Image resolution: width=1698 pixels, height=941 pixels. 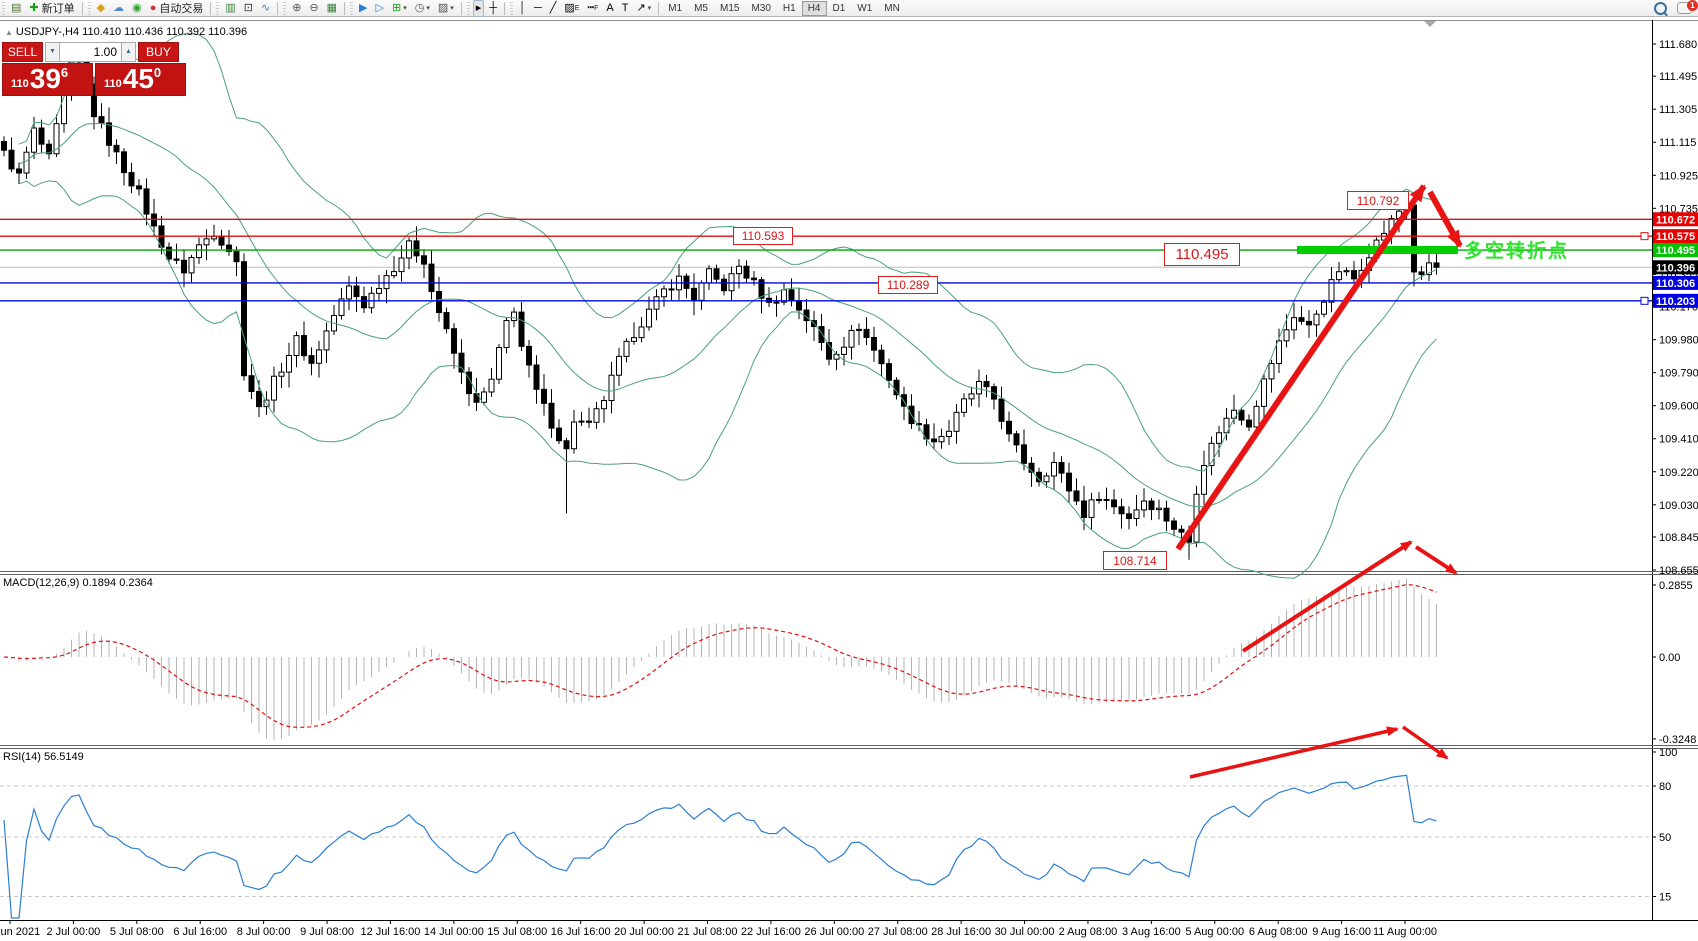 What do you see at coordinates (572, 7) in the screenshot?
I see `equidistant-channel-icon: ▨ E` at bounding box center [572, 7].